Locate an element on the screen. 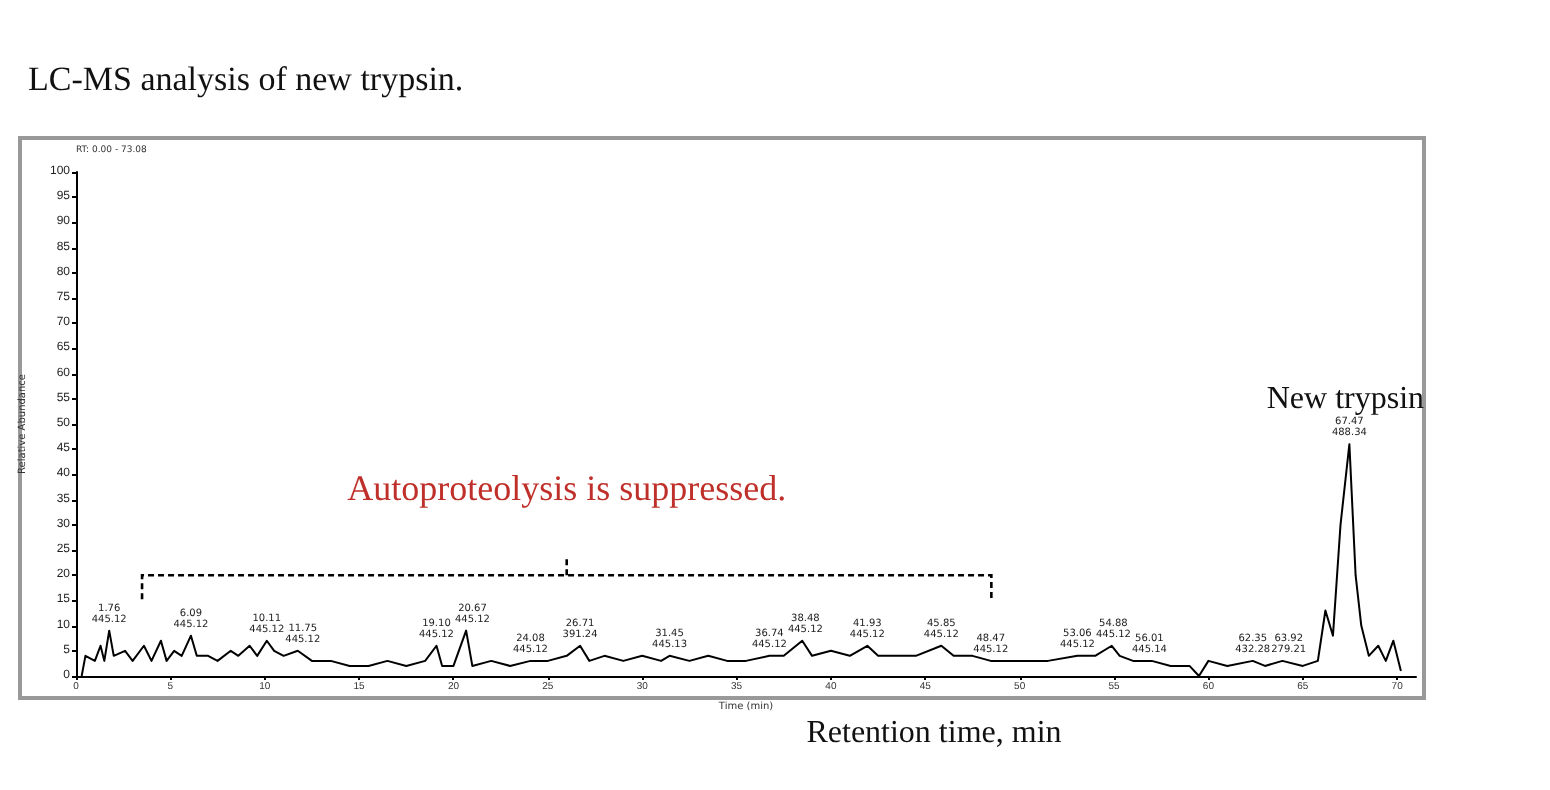  text: Retention time, min is located at coordinates (934, 733).